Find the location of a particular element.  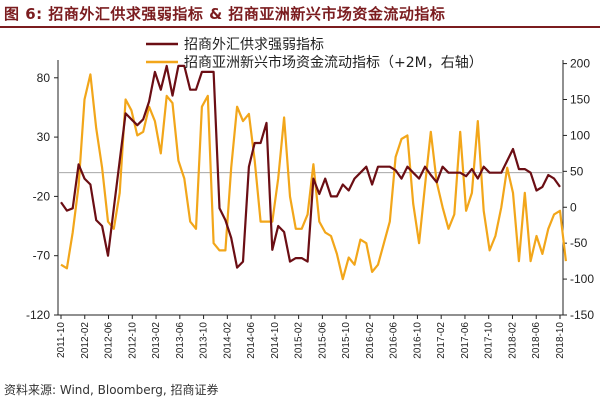

right-tick-label: 0 is located at coordinates (573, 207).